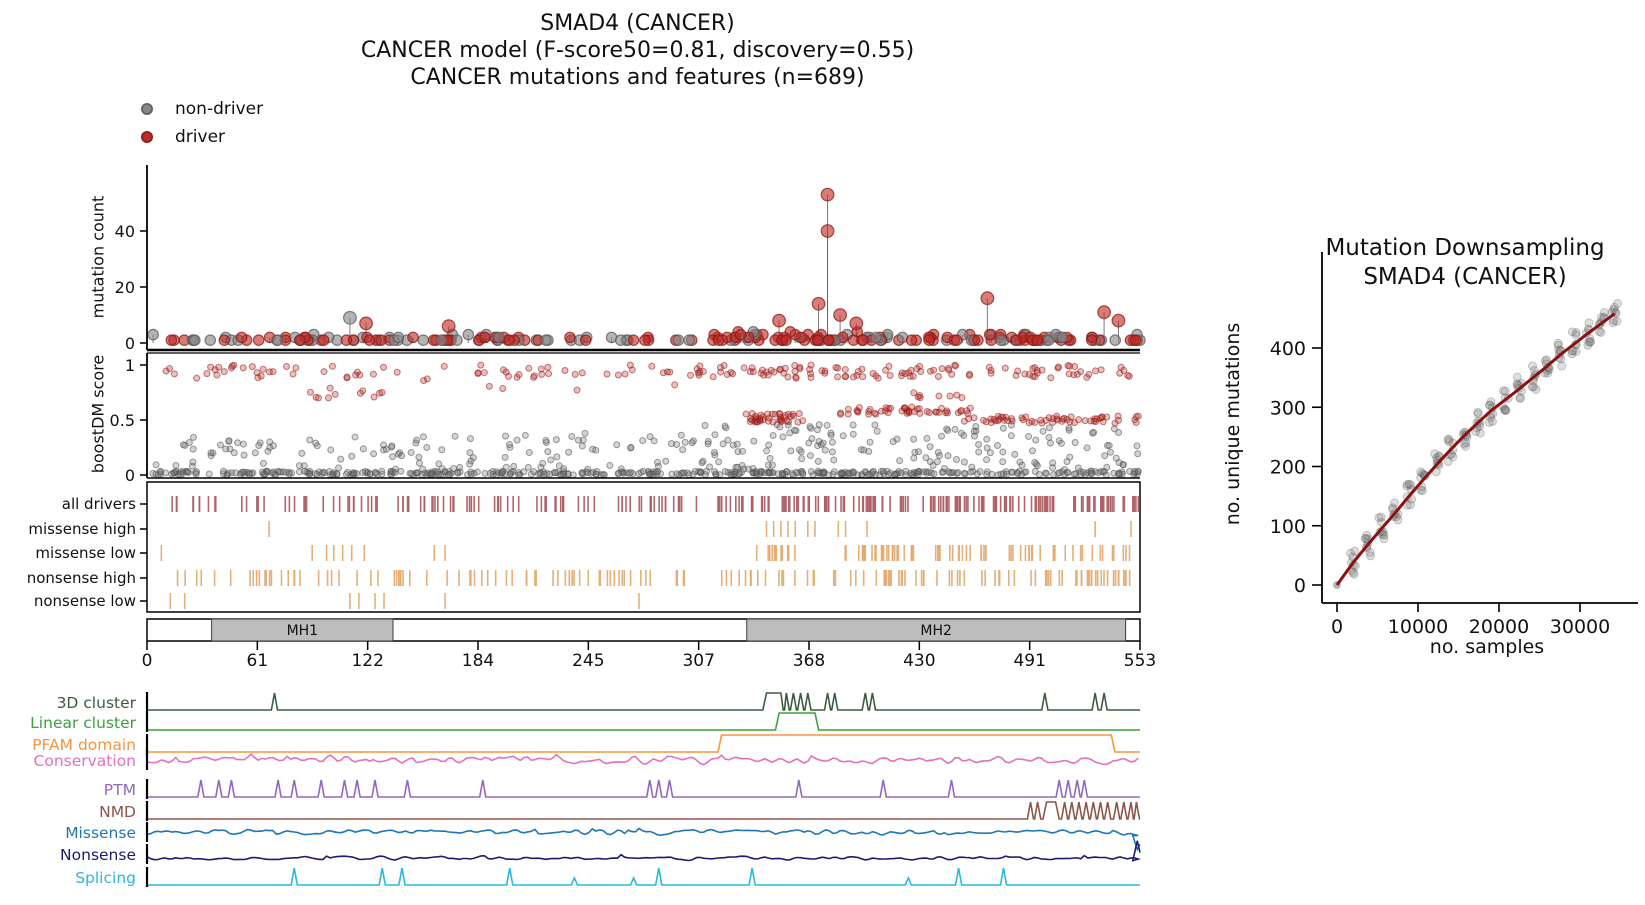 This screenshot has width=1645, height=905. I want to click on feature-line-3D-cluster, so click(643, 701).